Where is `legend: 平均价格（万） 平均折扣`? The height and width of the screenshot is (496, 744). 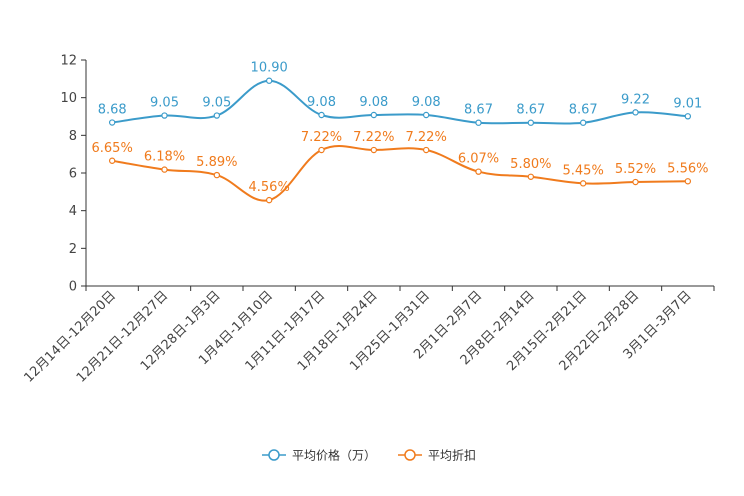
legend: 平均价格（万） 平均折扣 is located at coordinates (369, 455).